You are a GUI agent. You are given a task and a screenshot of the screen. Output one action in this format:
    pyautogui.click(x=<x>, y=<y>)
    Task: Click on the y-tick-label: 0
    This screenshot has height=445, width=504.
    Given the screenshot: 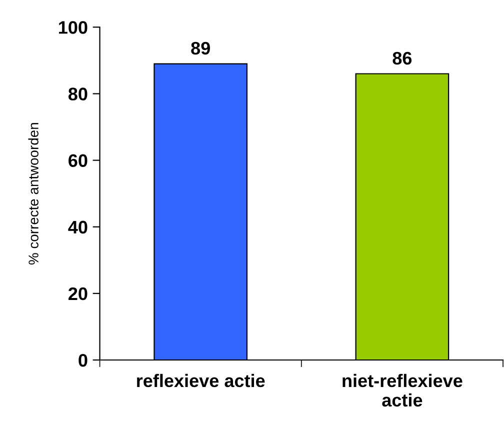 What is the action you would take?
    pyautogui.click(x=83, y=360)
    